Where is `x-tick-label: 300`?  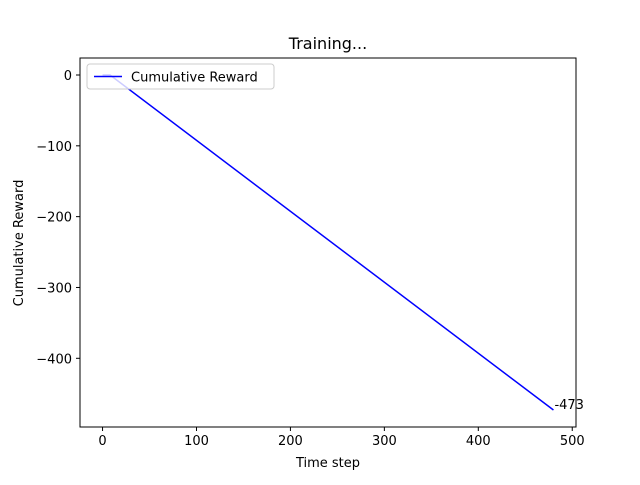 x-tick-label: 300 is located at coordinates (384, 441).